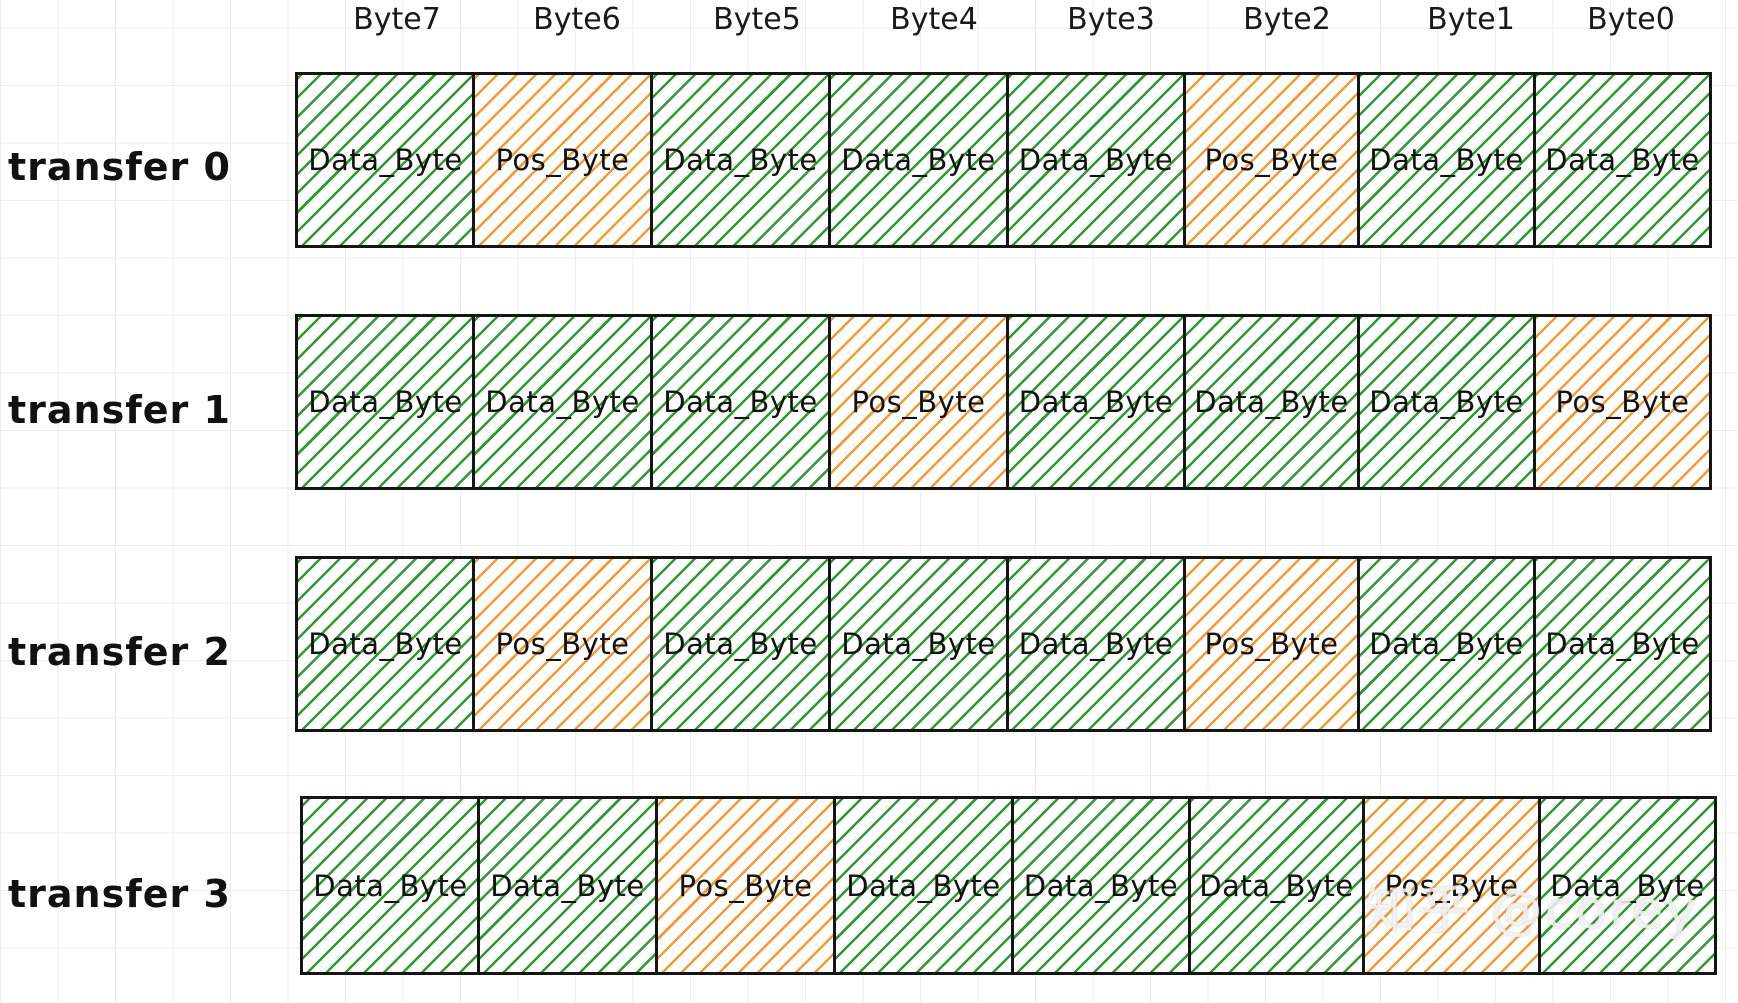  Describe the element at coordinates (1471, 19) in the screenshot. I see `col-header-byte1: Byte1` at that location.